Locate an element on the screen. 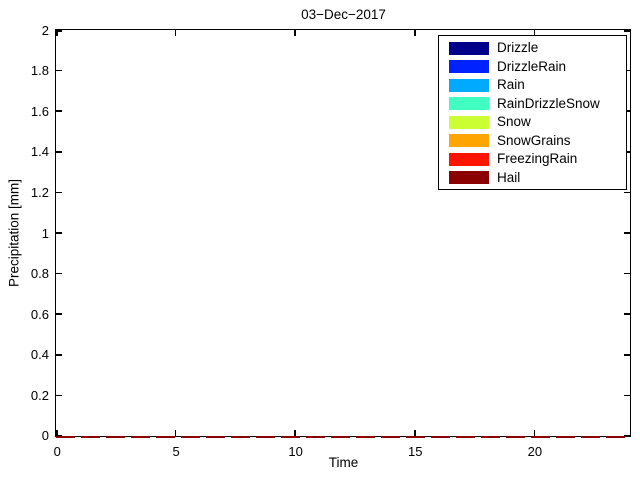  legend-item-label: SnowGrains is located at coordinates (534, 140).